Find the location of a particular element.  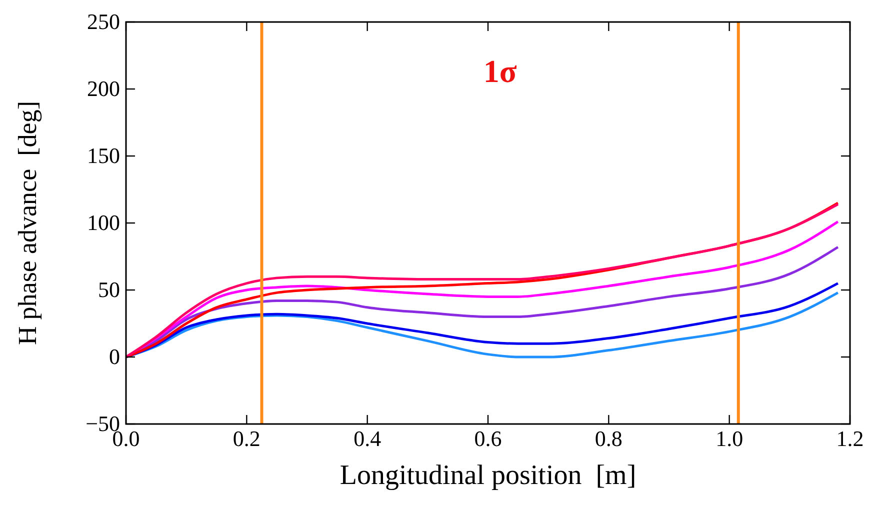

x-tick-label: 0.8 is located at coordinates (608, 438).